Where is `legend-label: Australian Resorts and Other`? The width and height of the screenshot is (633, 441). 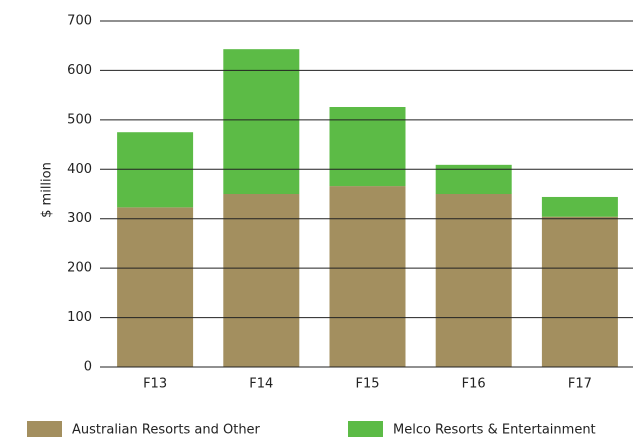 legend-label: Australian Resorts and Other is located at coordinates (166, 430).